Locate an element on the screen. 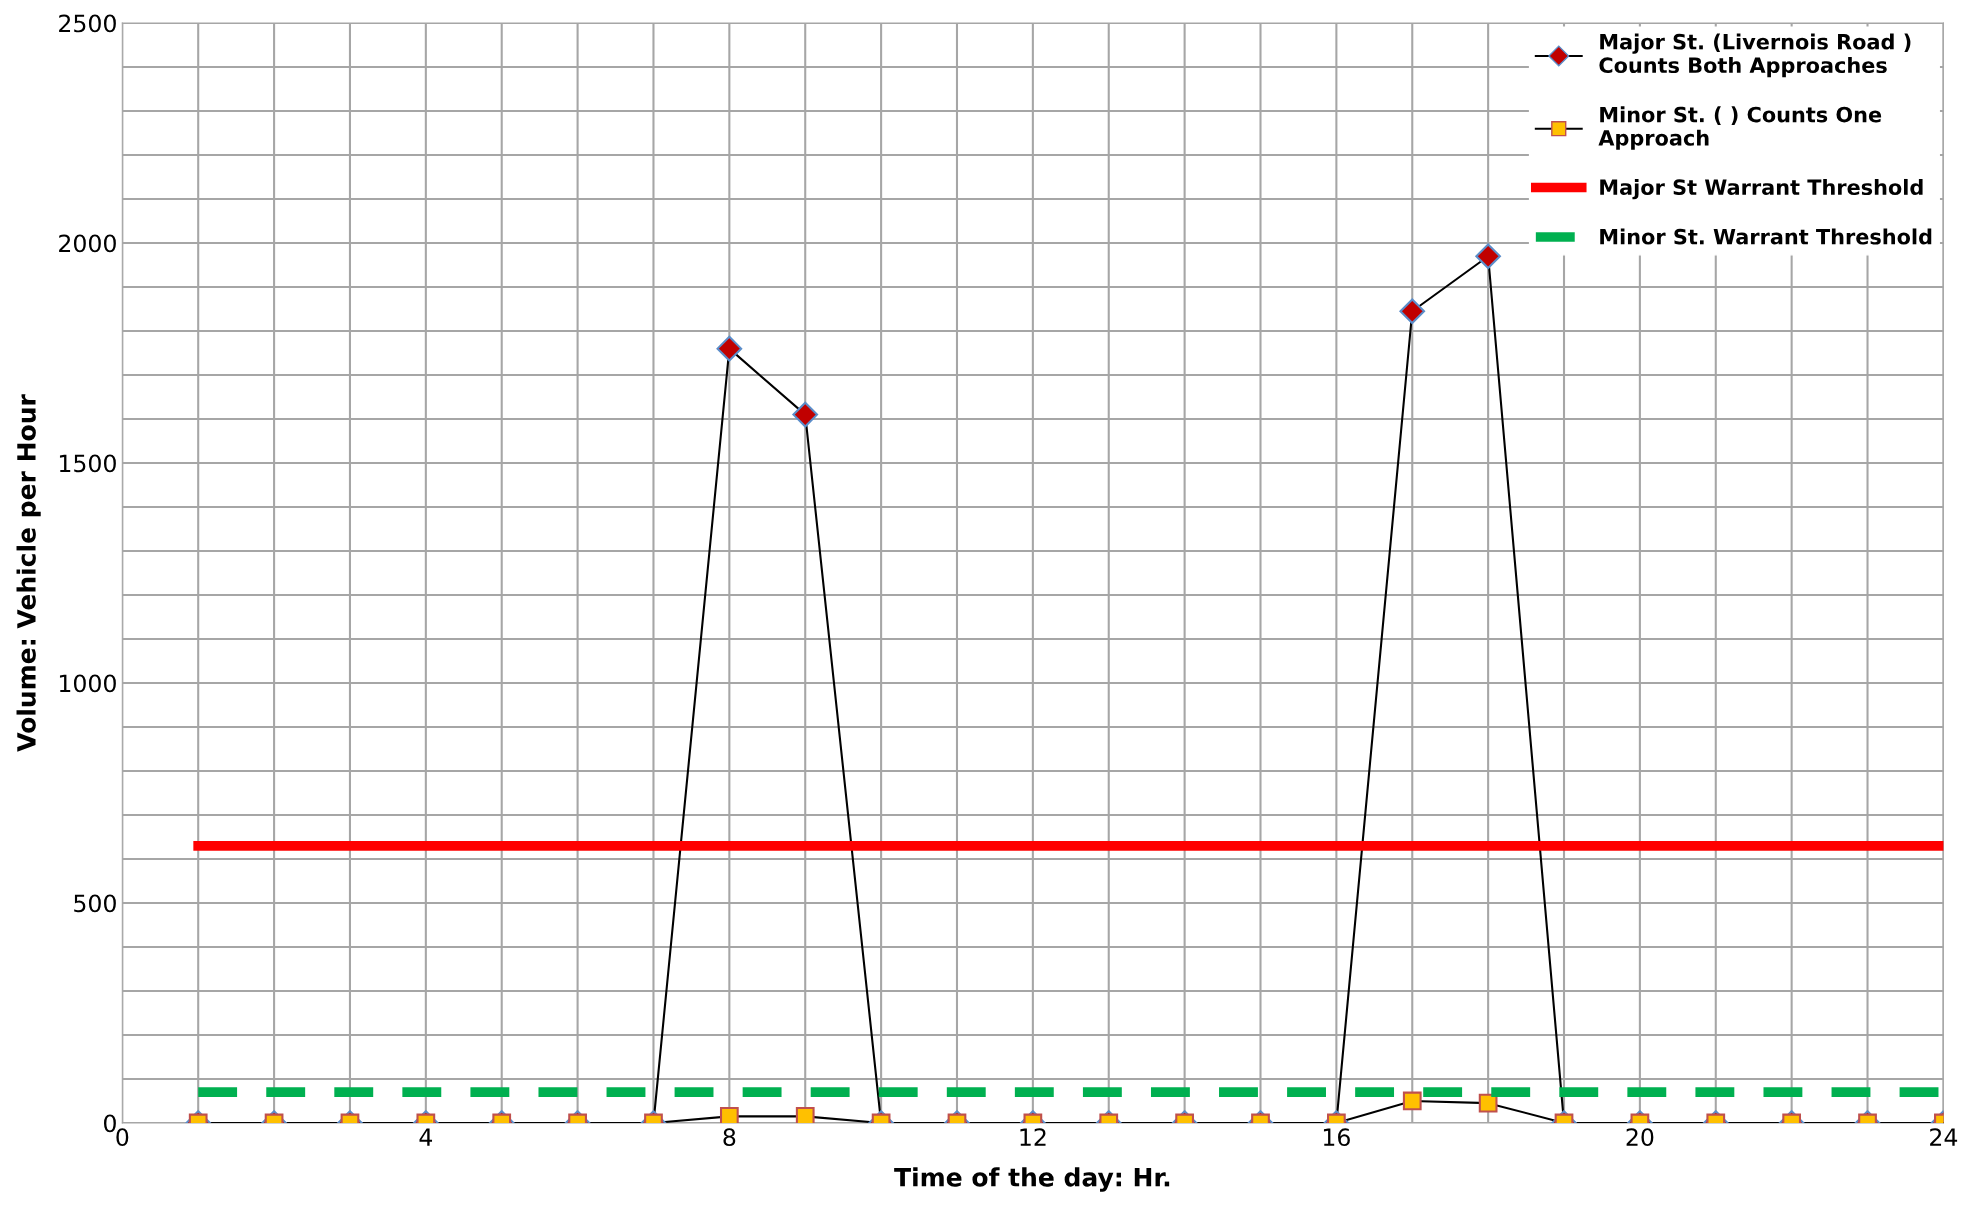  y-tick-label: 0 is located at coordinates (110, 1123).